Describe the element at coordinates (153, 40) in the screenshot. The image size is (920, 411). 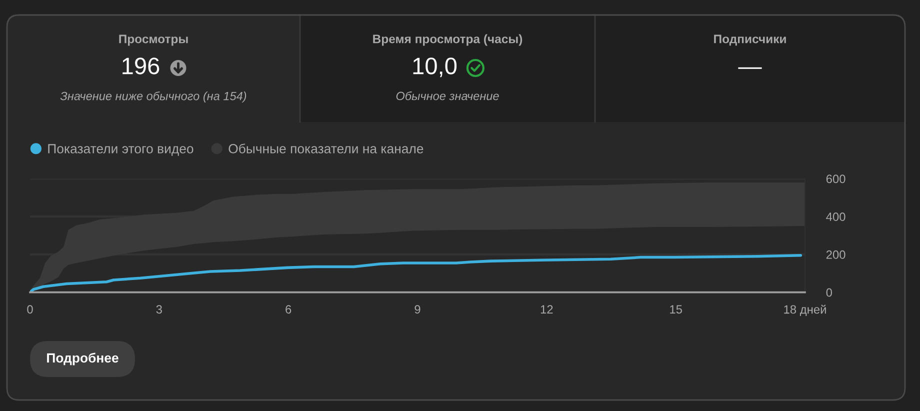
I see `text: Просмотры` at that location.